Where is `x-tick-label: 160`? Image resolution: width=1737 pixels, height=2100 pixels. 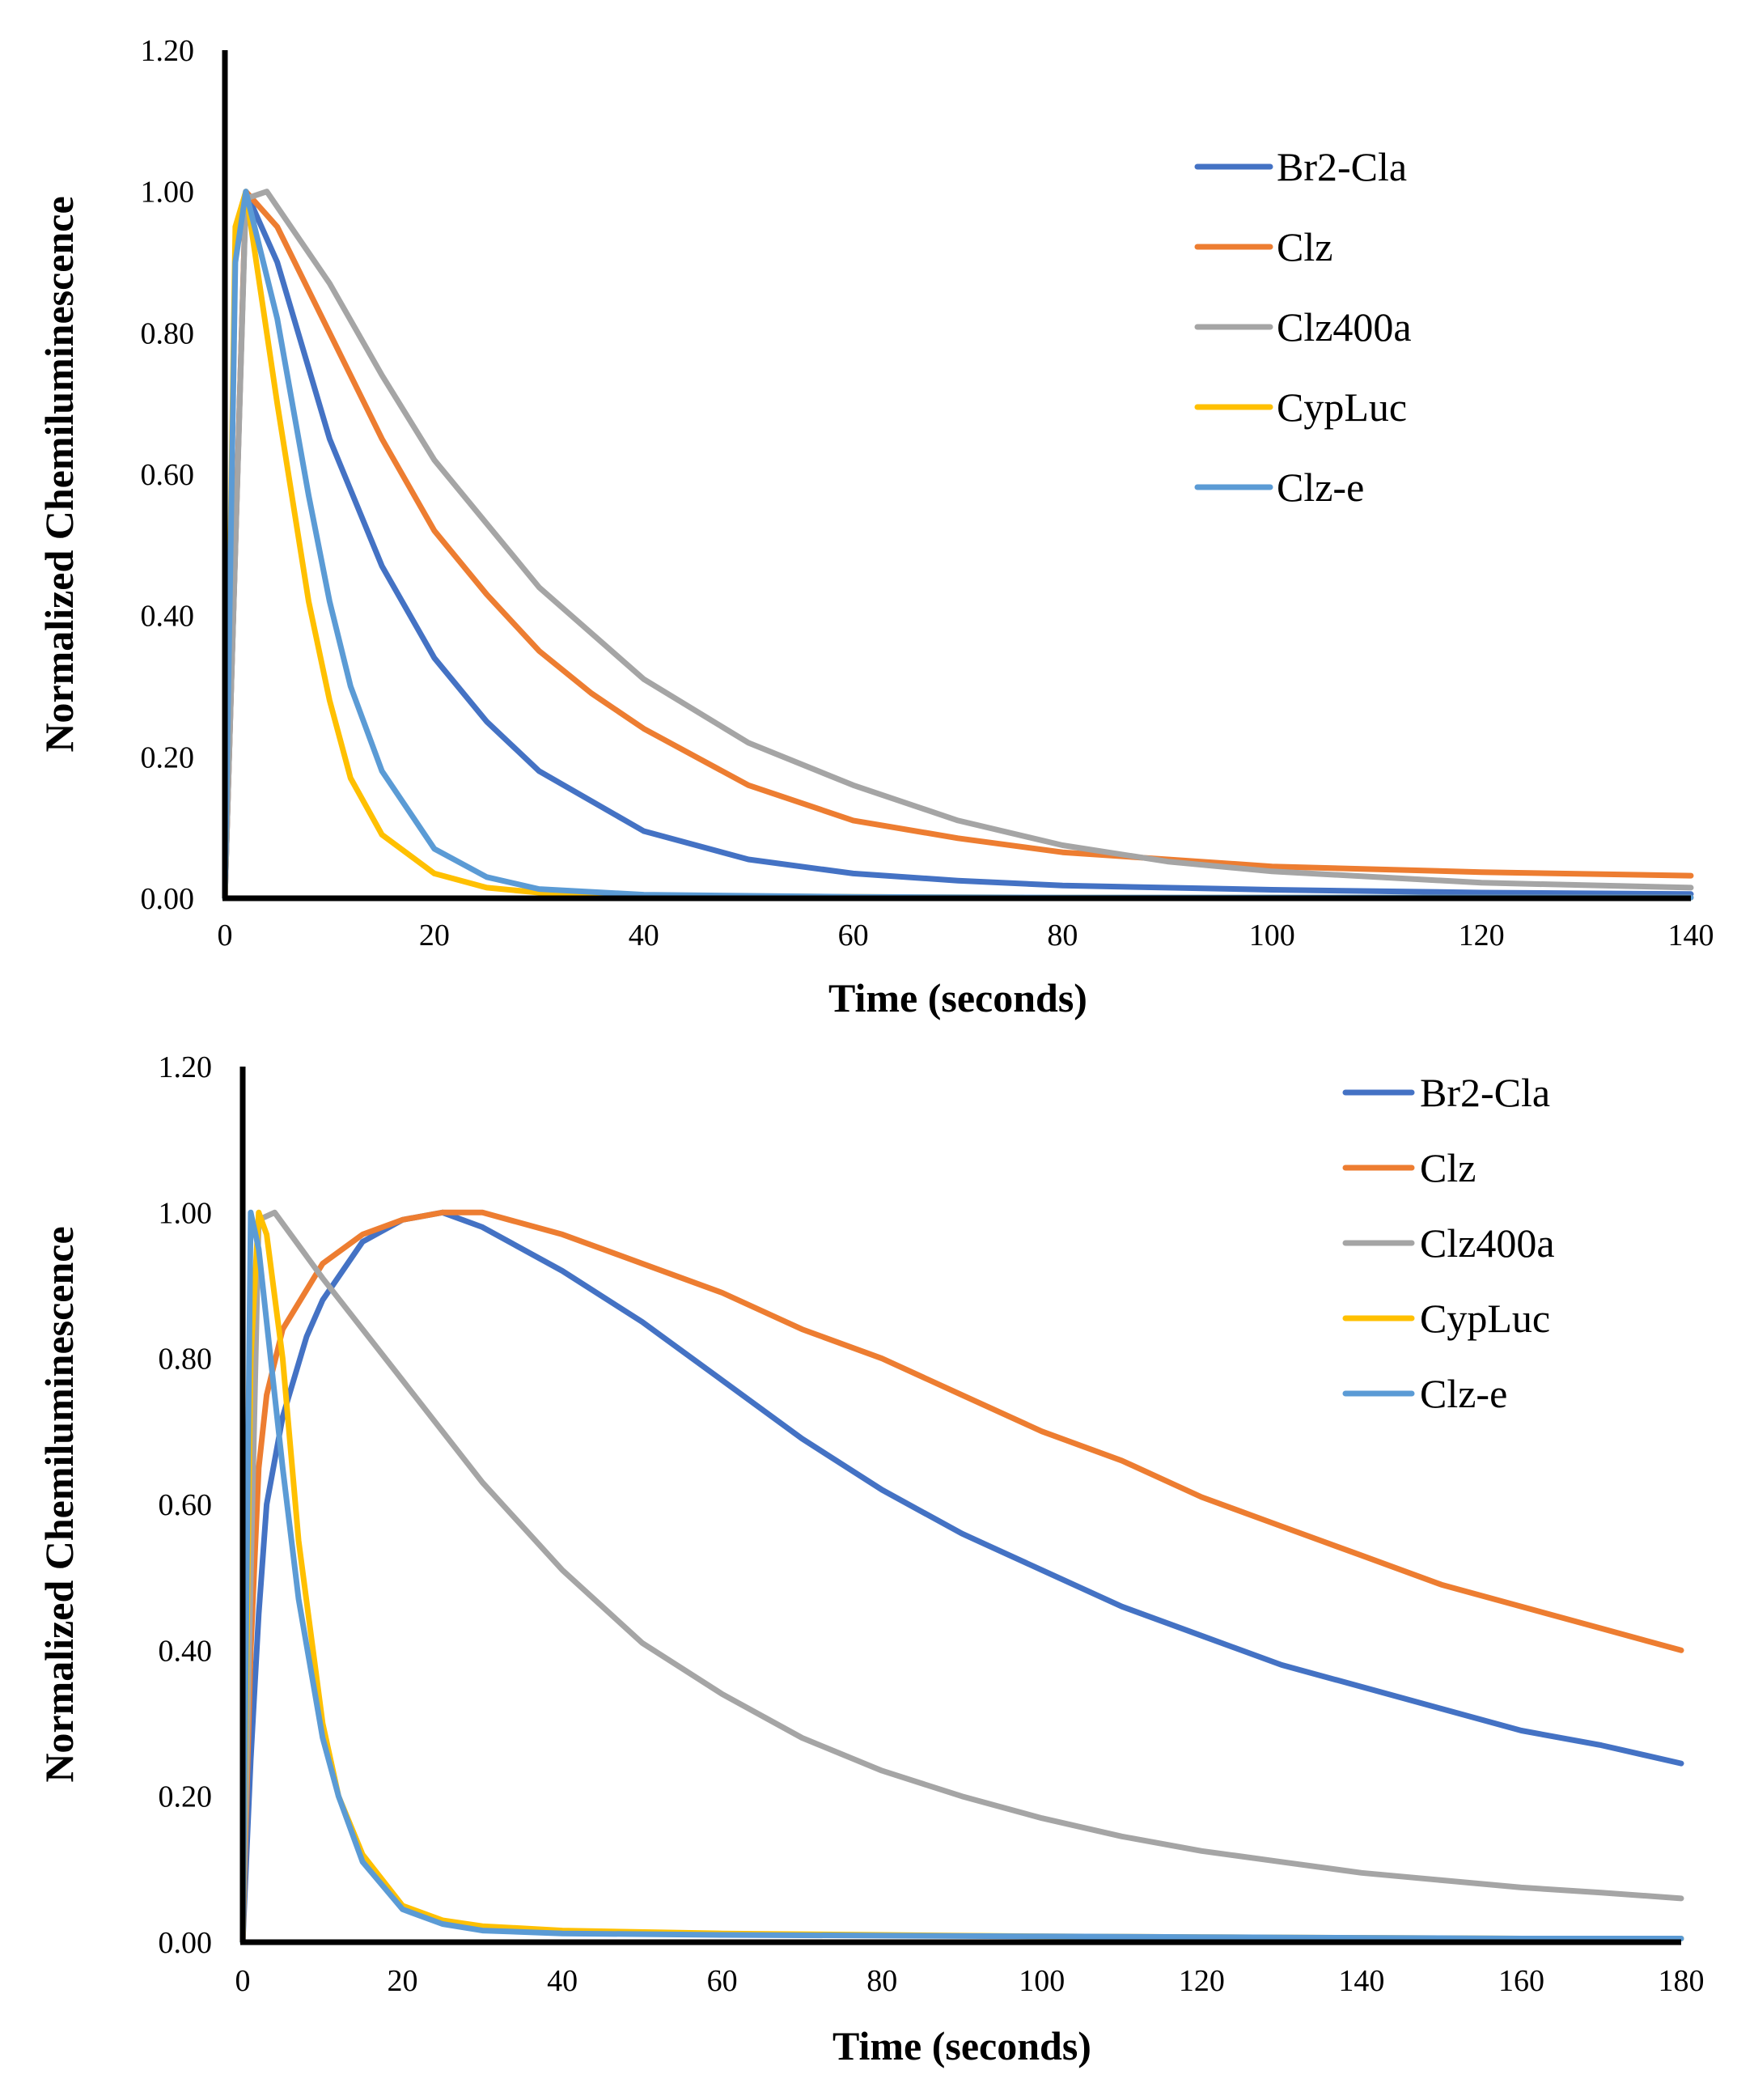
x-tick-label: 160 is located at coordinates (1521, 1981).